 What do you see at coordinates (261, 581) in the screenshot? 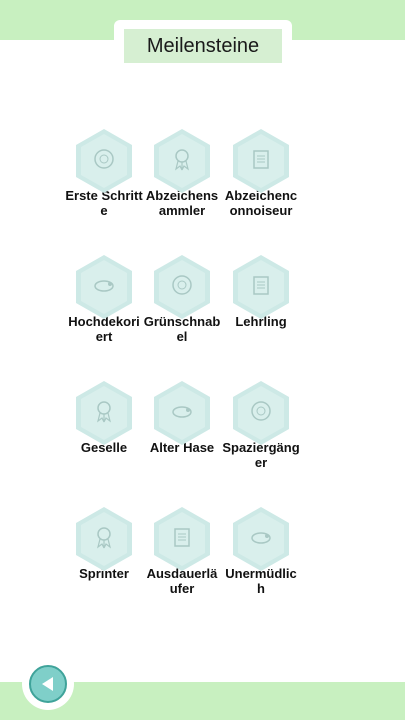
I see `badge-label: Unermüdlich` at bounding box center [261, 581].